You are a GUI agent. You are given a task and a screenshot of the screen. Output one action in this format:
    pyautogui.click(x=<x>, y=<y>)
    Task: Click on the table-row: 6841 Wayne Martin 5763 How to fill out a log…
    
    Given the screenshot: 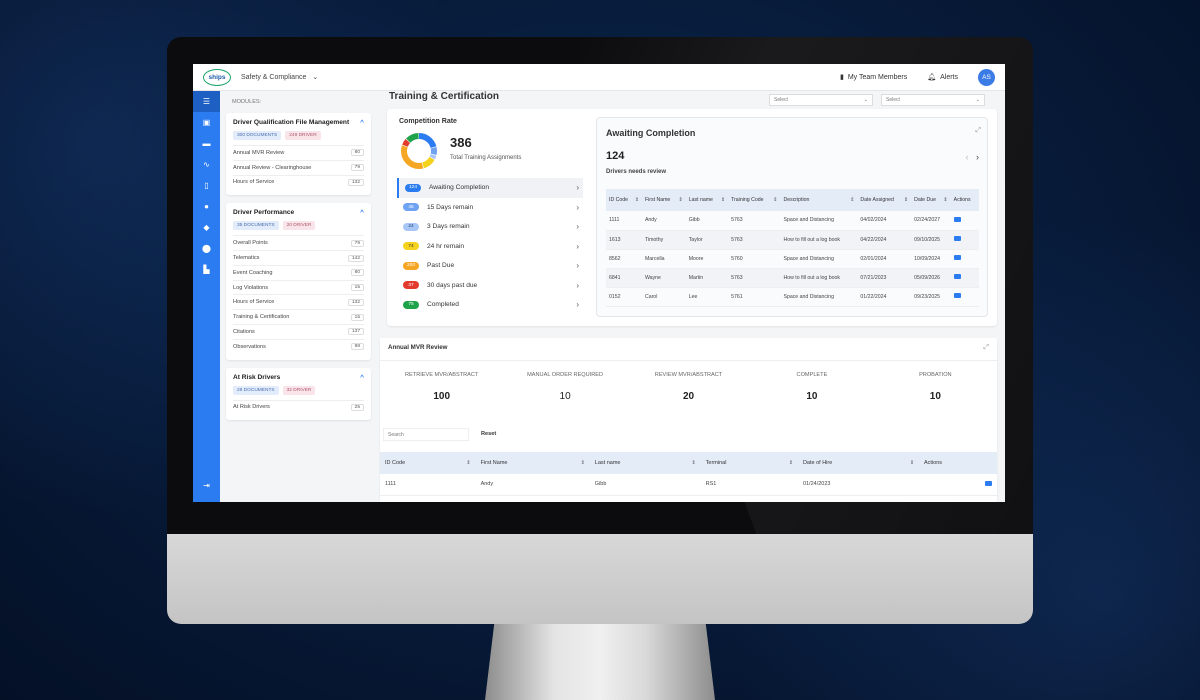 What is the action you would take?
    pyautogui.click(x=792, y=278)
    